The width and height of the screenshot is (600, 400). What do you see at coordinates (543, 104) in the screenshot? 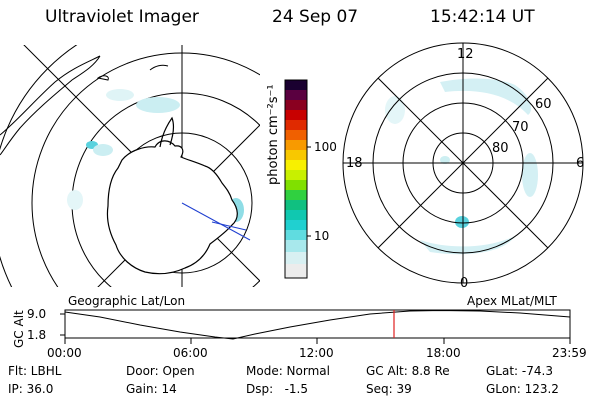
I see `lat-label-60: 60` at bounding box center [543, 104].